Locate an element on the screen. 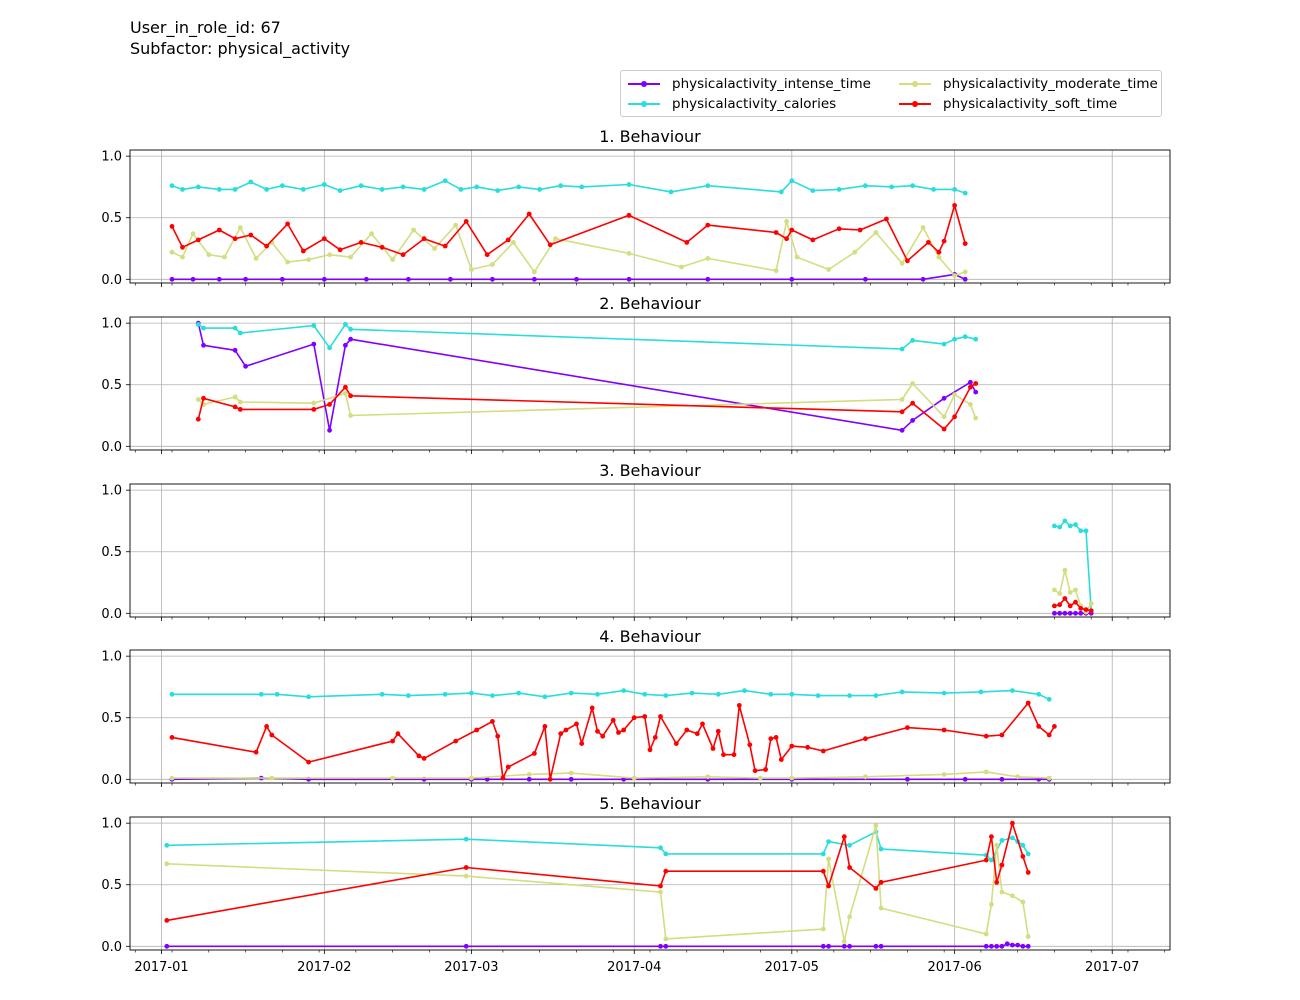 The width and height of the screenshot is (1300, 1000). series-physicalactivity_calories is located at coordinates (597, 846).